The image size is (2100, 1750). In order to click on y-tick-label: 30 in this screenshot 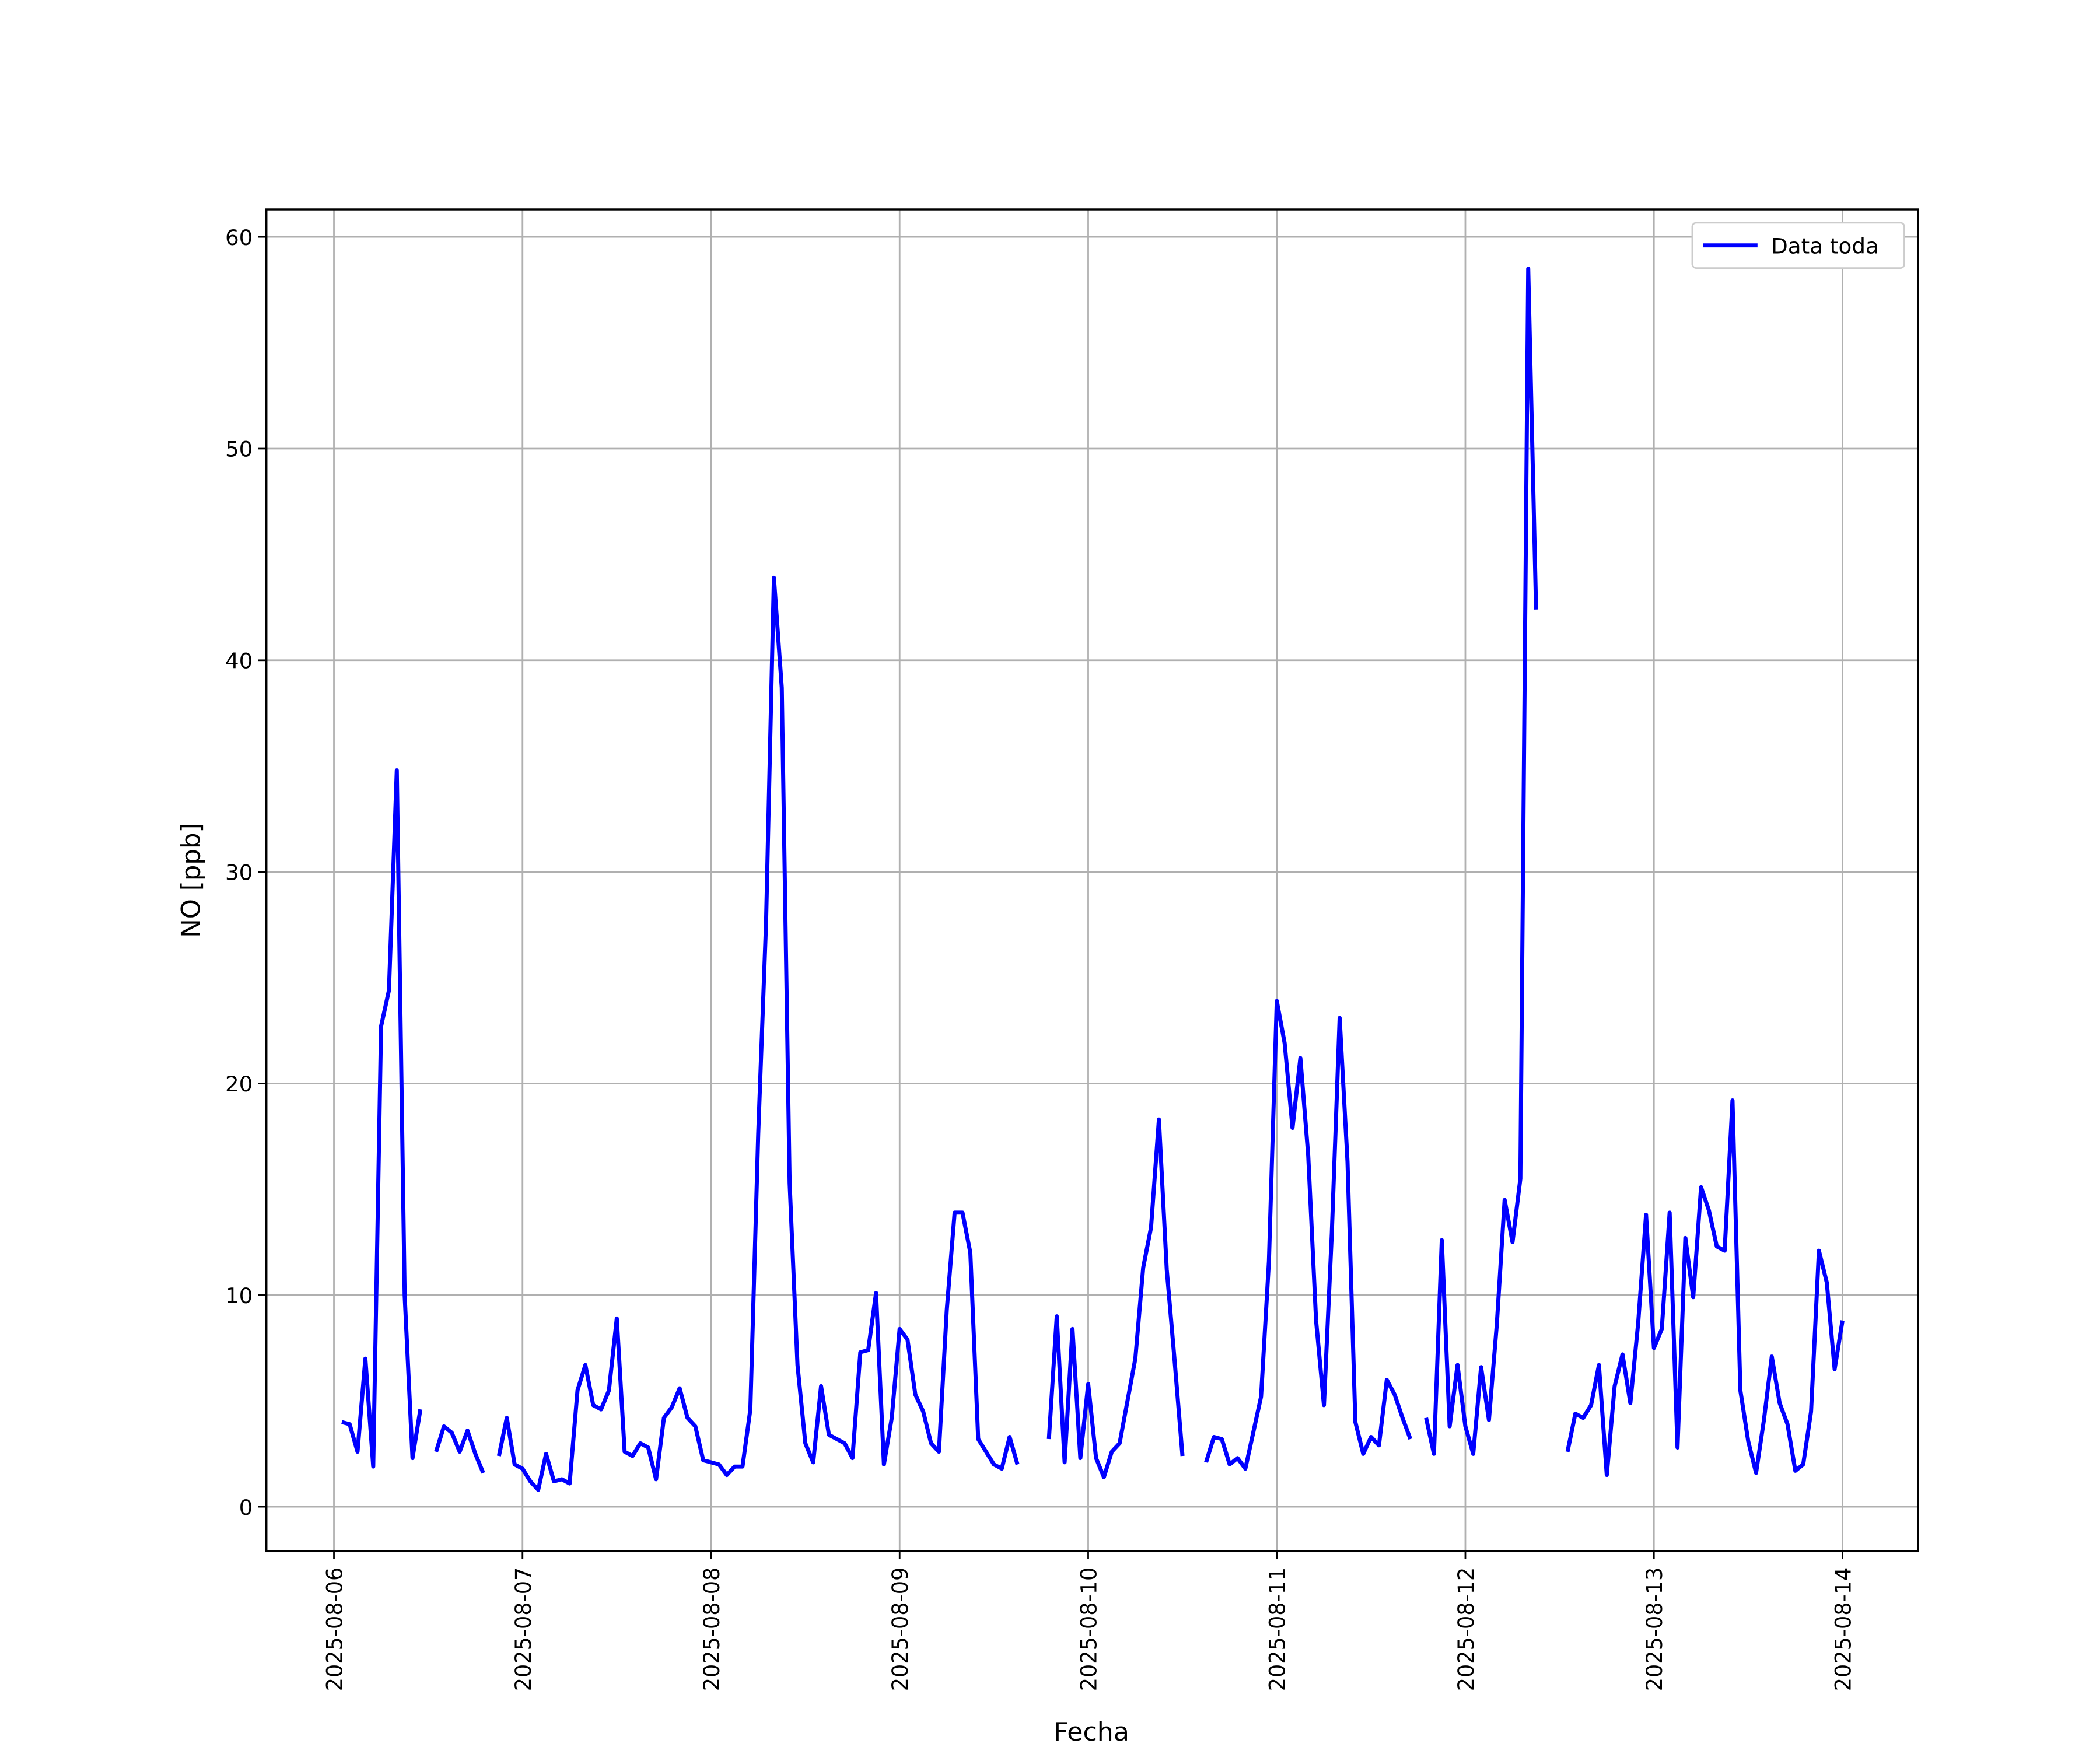, I will do `click(239, 873)`.